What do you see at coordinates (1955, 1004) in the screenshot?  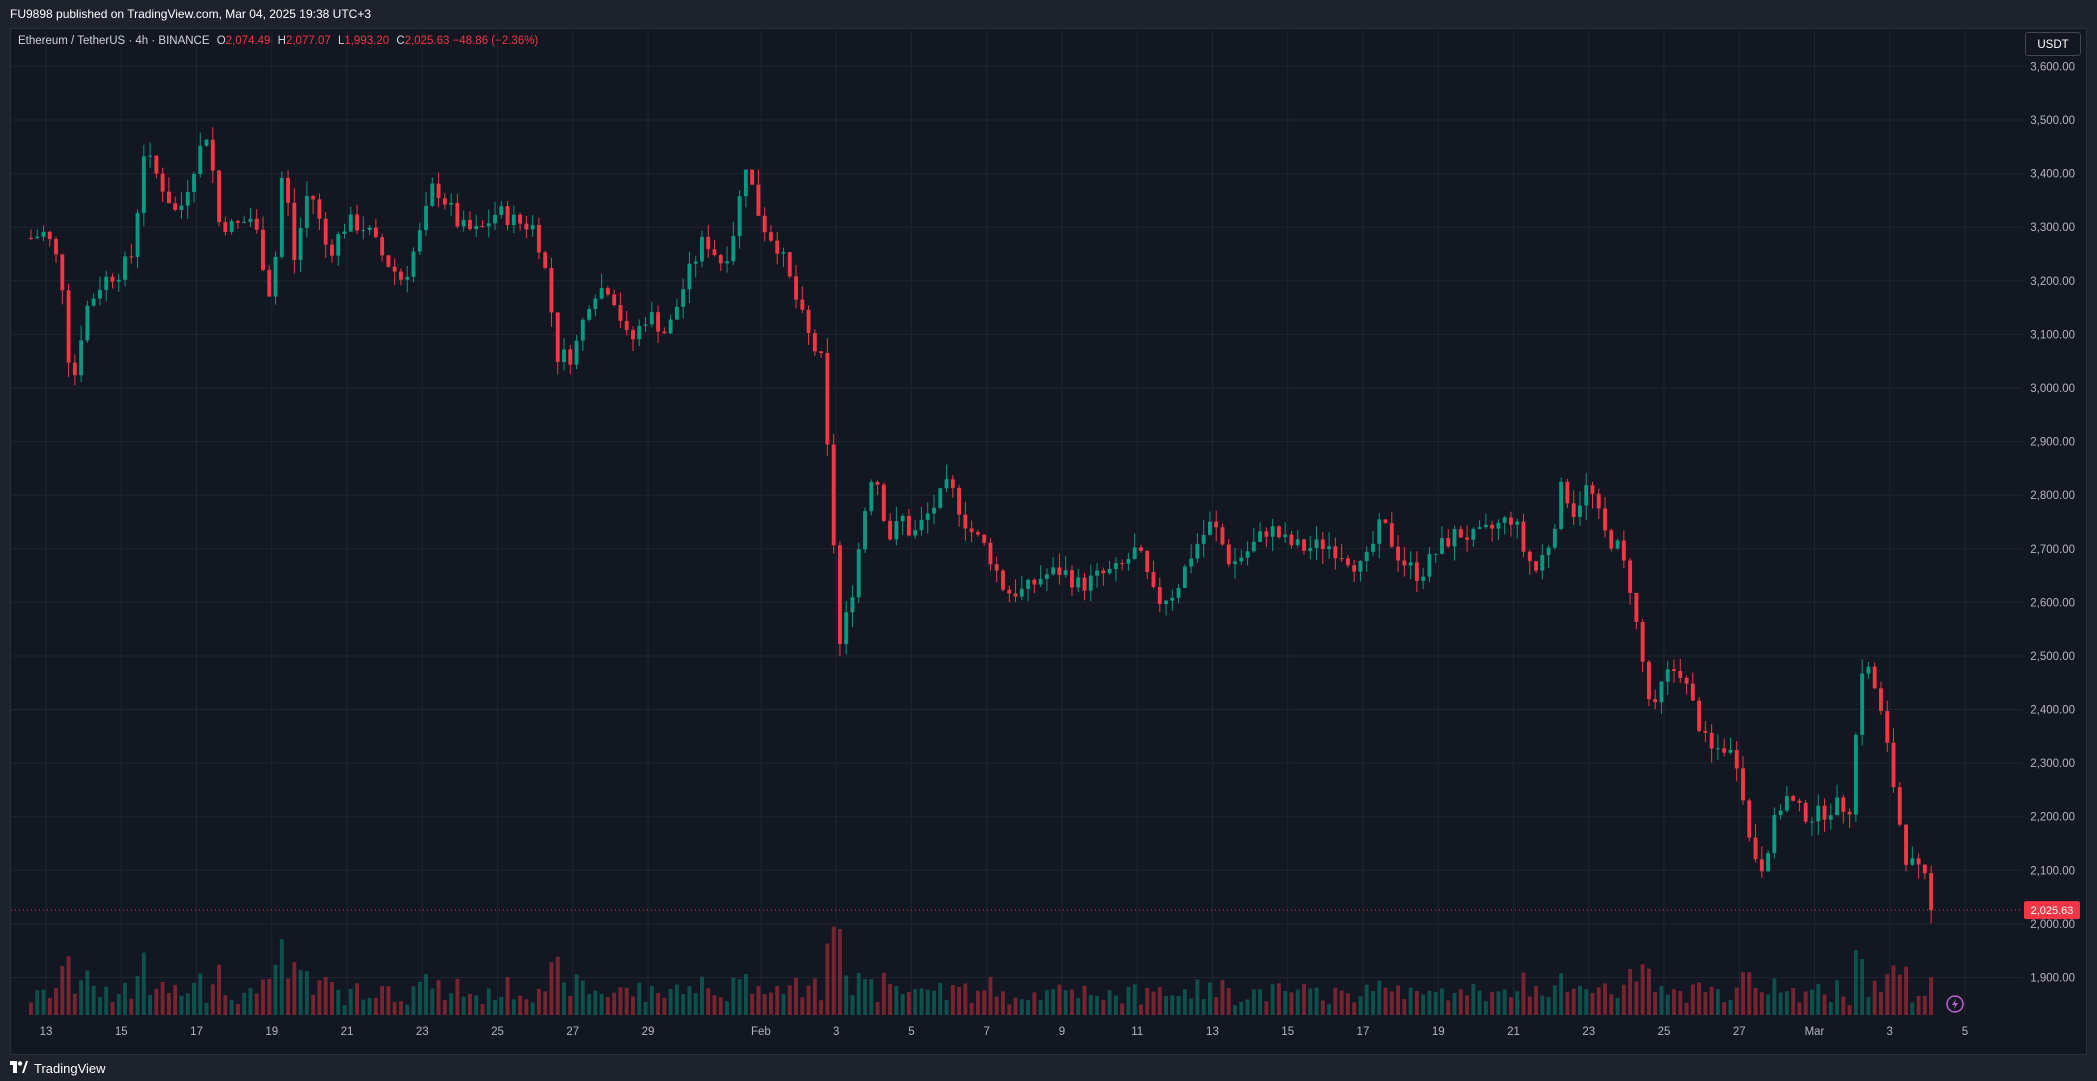 I see `lightning-icon` at bounding box center [1955, 1004].